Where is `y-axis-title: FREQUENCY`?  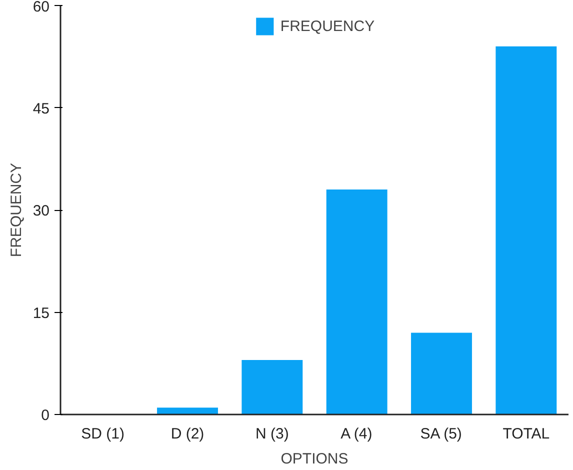 y-axis-title: FREQUENCY is located at coordinates (16, 210).